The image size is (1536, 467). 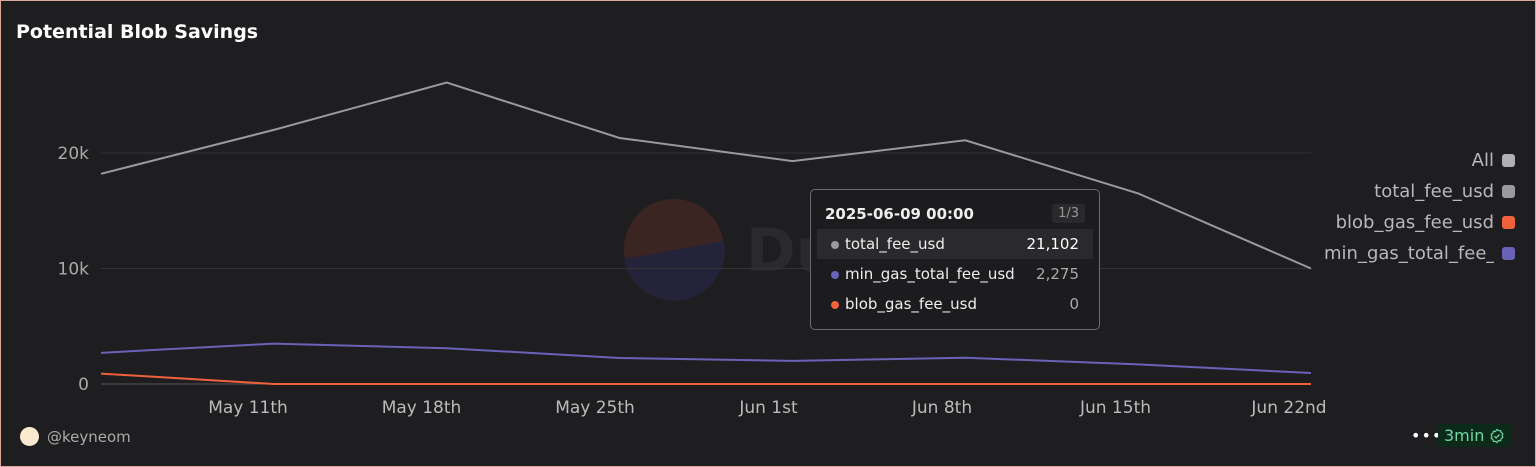 I want to click on x-tick-label: Jun 8th, so click(x=941, y=408).